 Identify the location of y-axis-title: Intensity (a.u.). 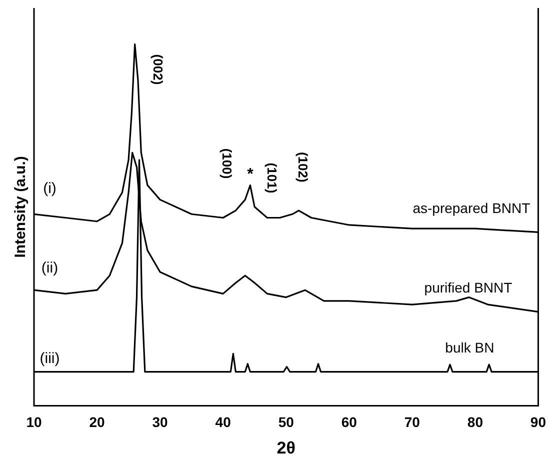
(21, 207).